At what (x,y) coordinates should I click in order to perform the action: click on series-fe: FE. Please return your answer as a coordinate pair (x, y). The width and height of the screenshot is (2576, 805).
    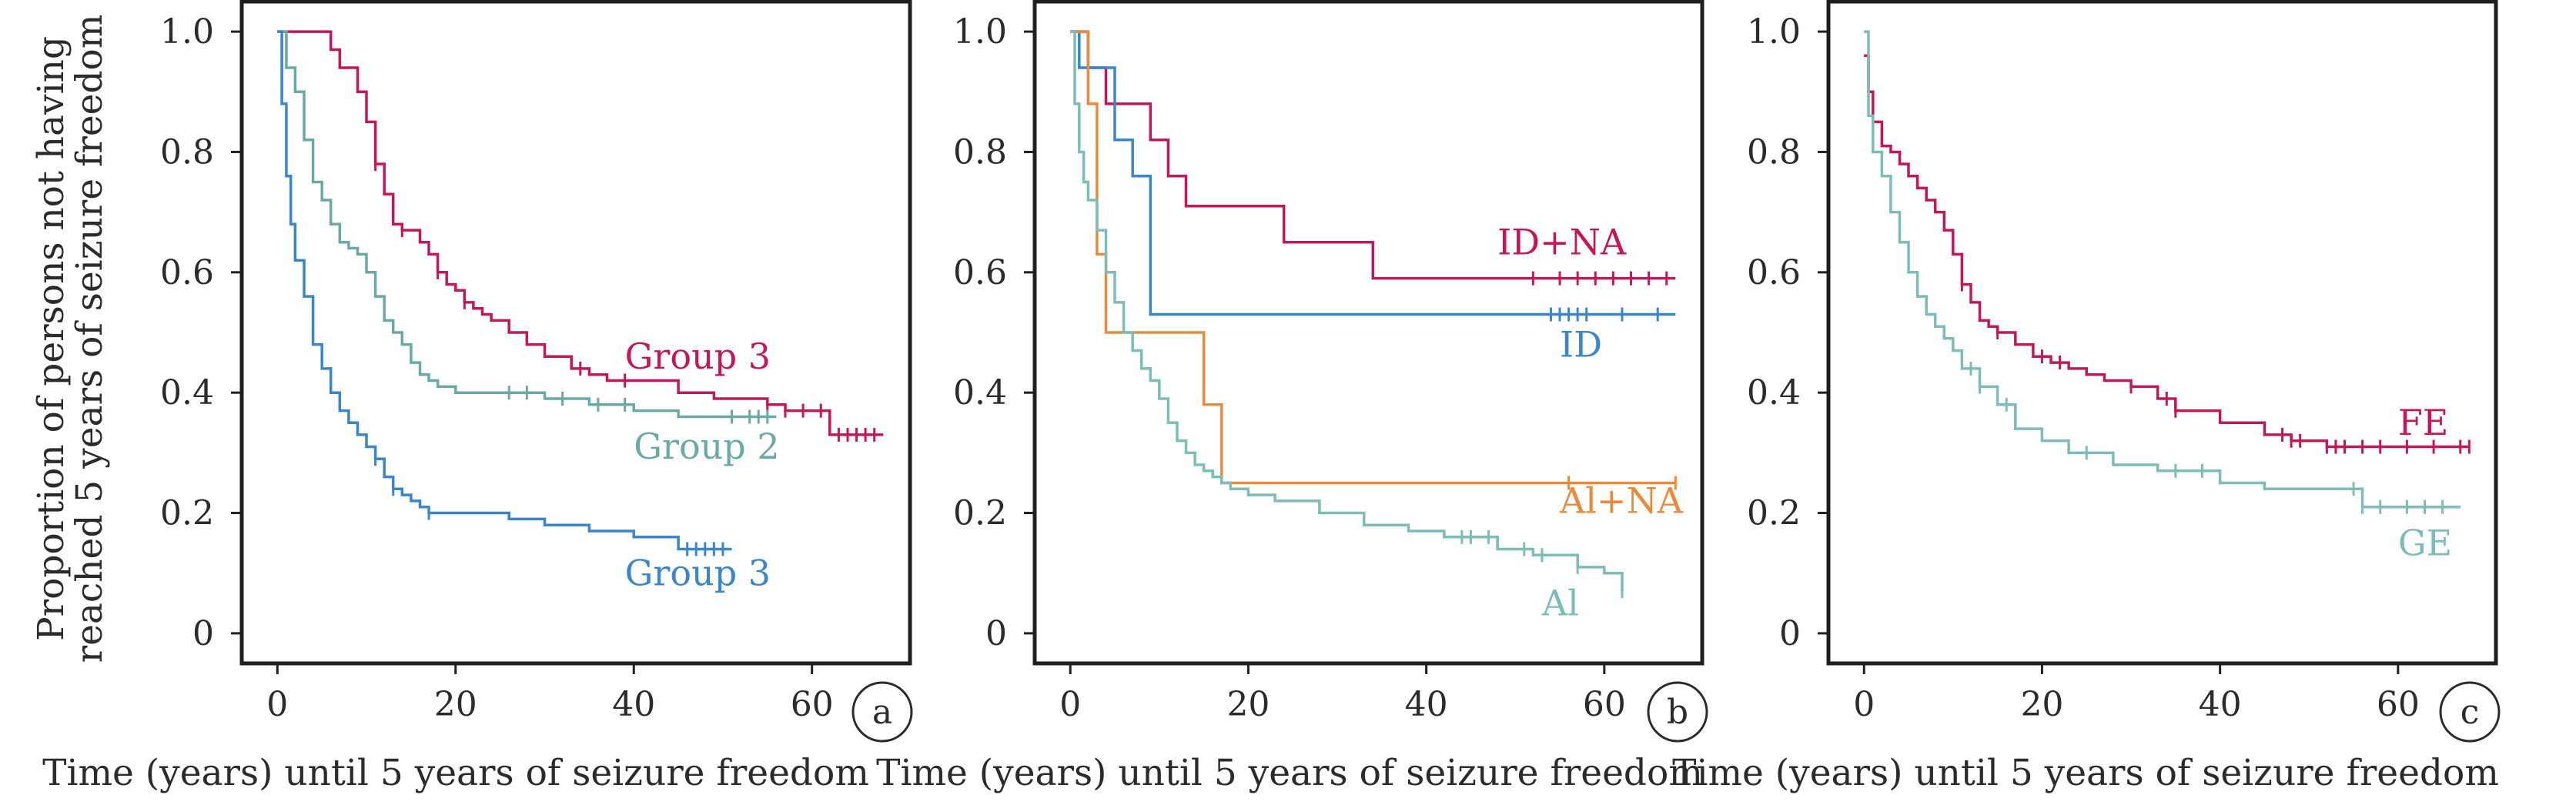
    Looking at the image, I should click on (2167, 254).